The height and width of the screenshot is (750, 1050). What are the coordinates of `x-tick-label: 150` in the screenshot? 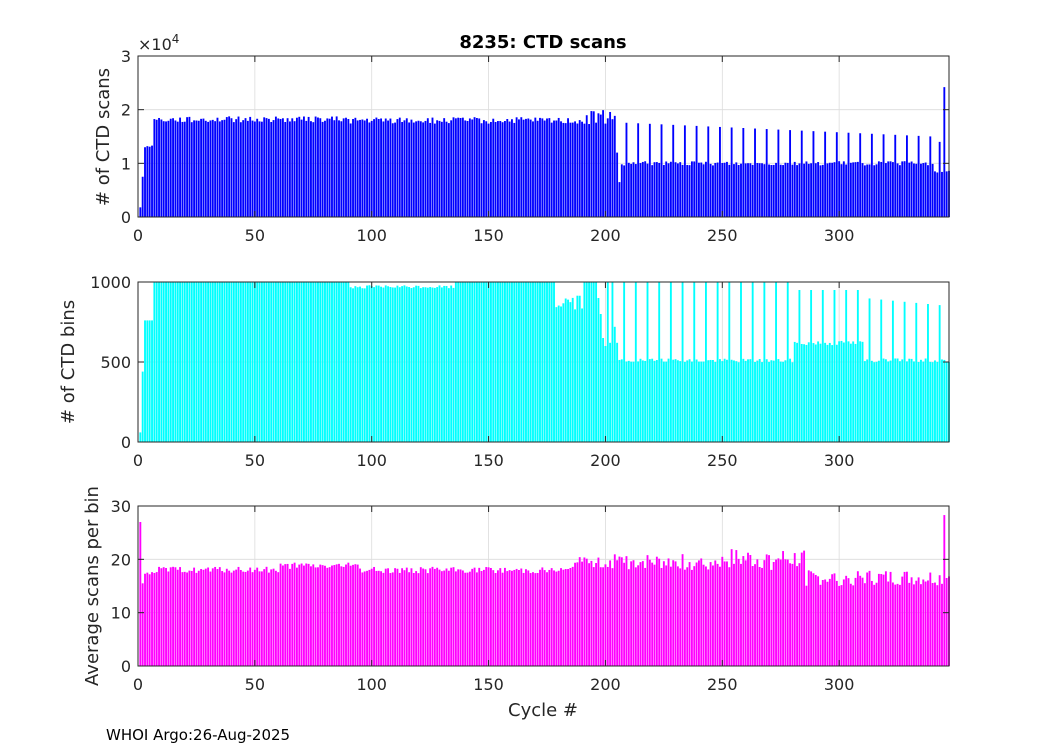 It's located at (488, 684).